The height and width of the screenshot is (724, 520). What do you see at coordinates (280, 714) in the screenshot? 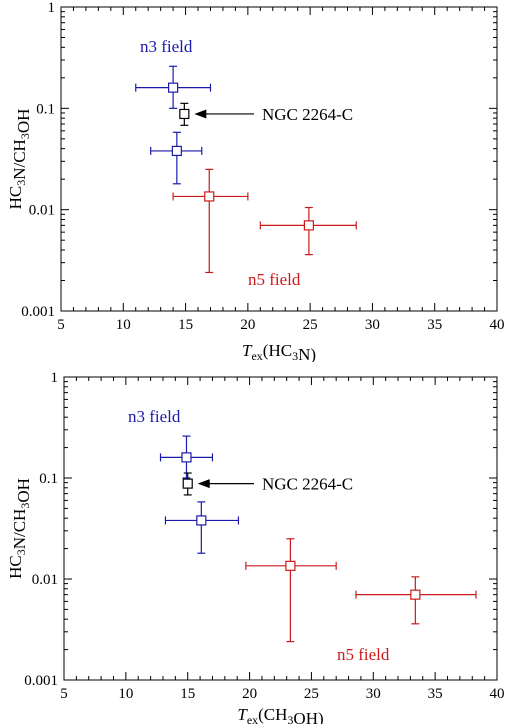
I see `x-axis-label: Tex(CH3OH)` at bounding box center [280, 714].